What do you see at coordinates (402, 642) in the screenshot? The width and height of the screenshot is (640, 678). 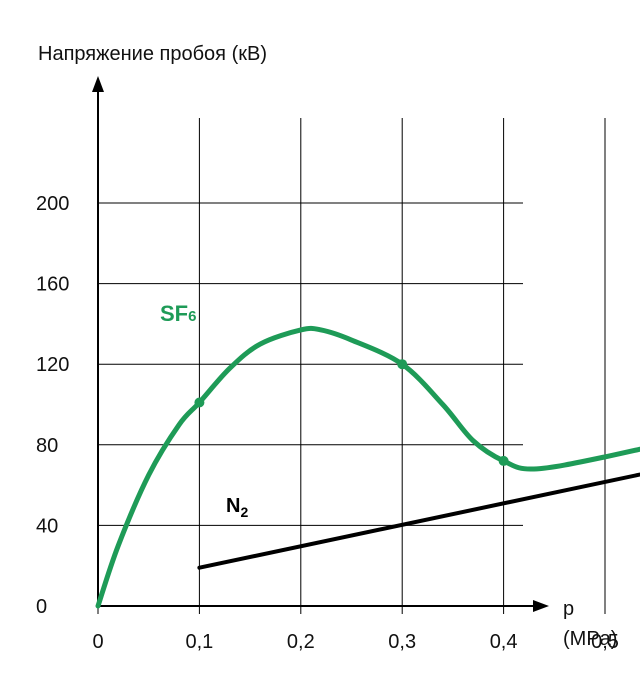 I see `x-tick-label: 0,3` at bounding box center [402, 642].